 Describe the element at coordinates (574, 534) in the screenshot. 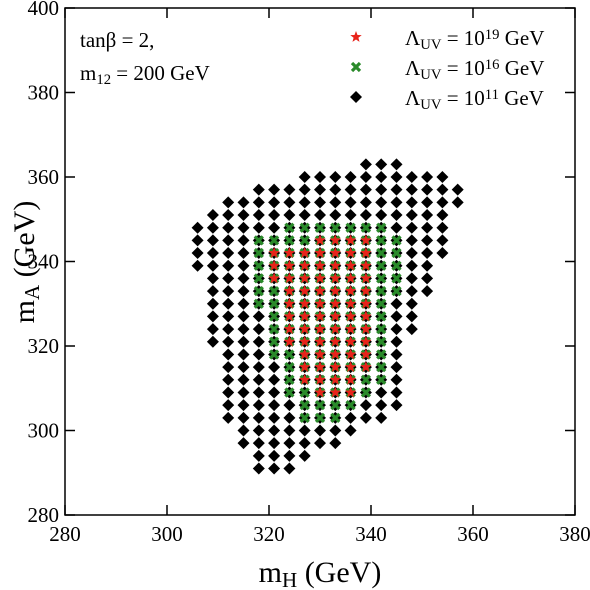

I see `x-tick-label: 380` at that location.